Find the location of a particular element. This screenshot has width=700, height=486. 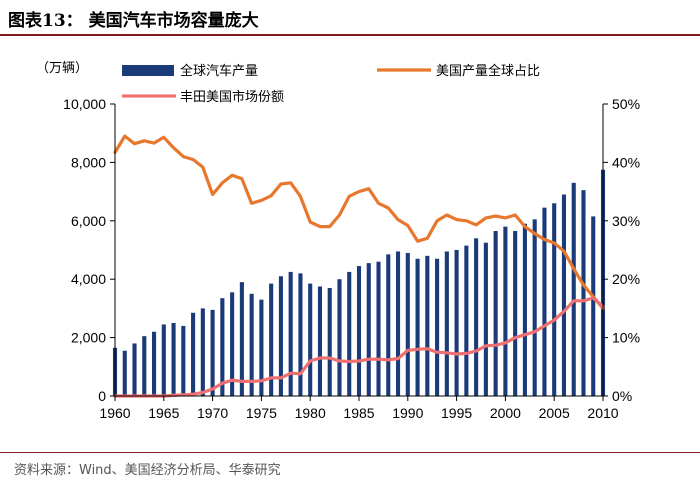

title-rule is located at coordinates (350, 35).